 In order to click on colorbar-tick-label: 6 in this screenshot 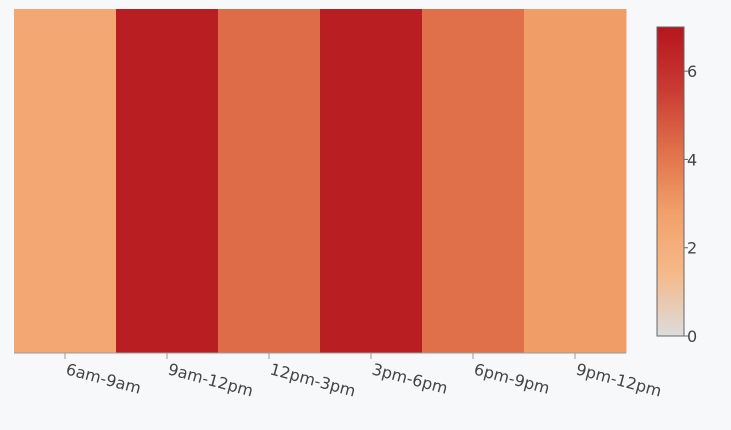, I will do `click(692, 71)`.